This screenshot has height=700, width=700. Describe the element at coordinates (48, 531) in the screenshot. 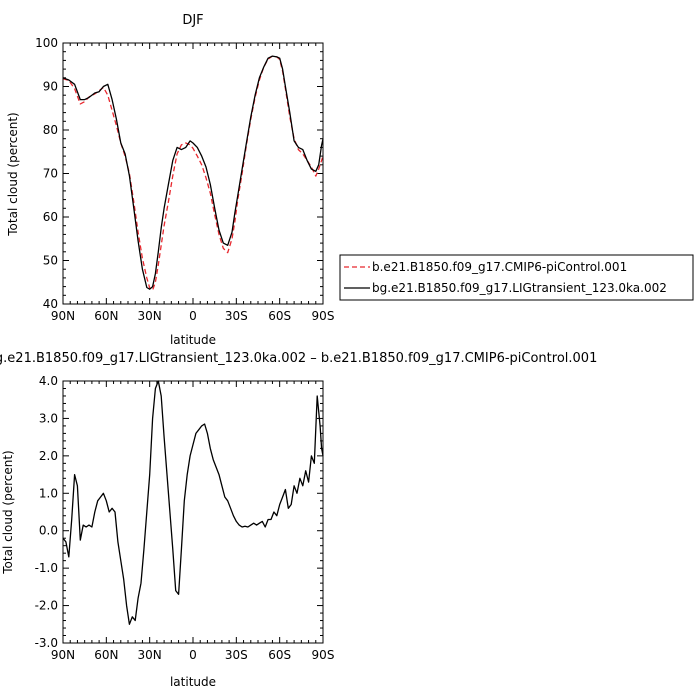

I see `bottom-y-tick-label: 0.0` at that location.